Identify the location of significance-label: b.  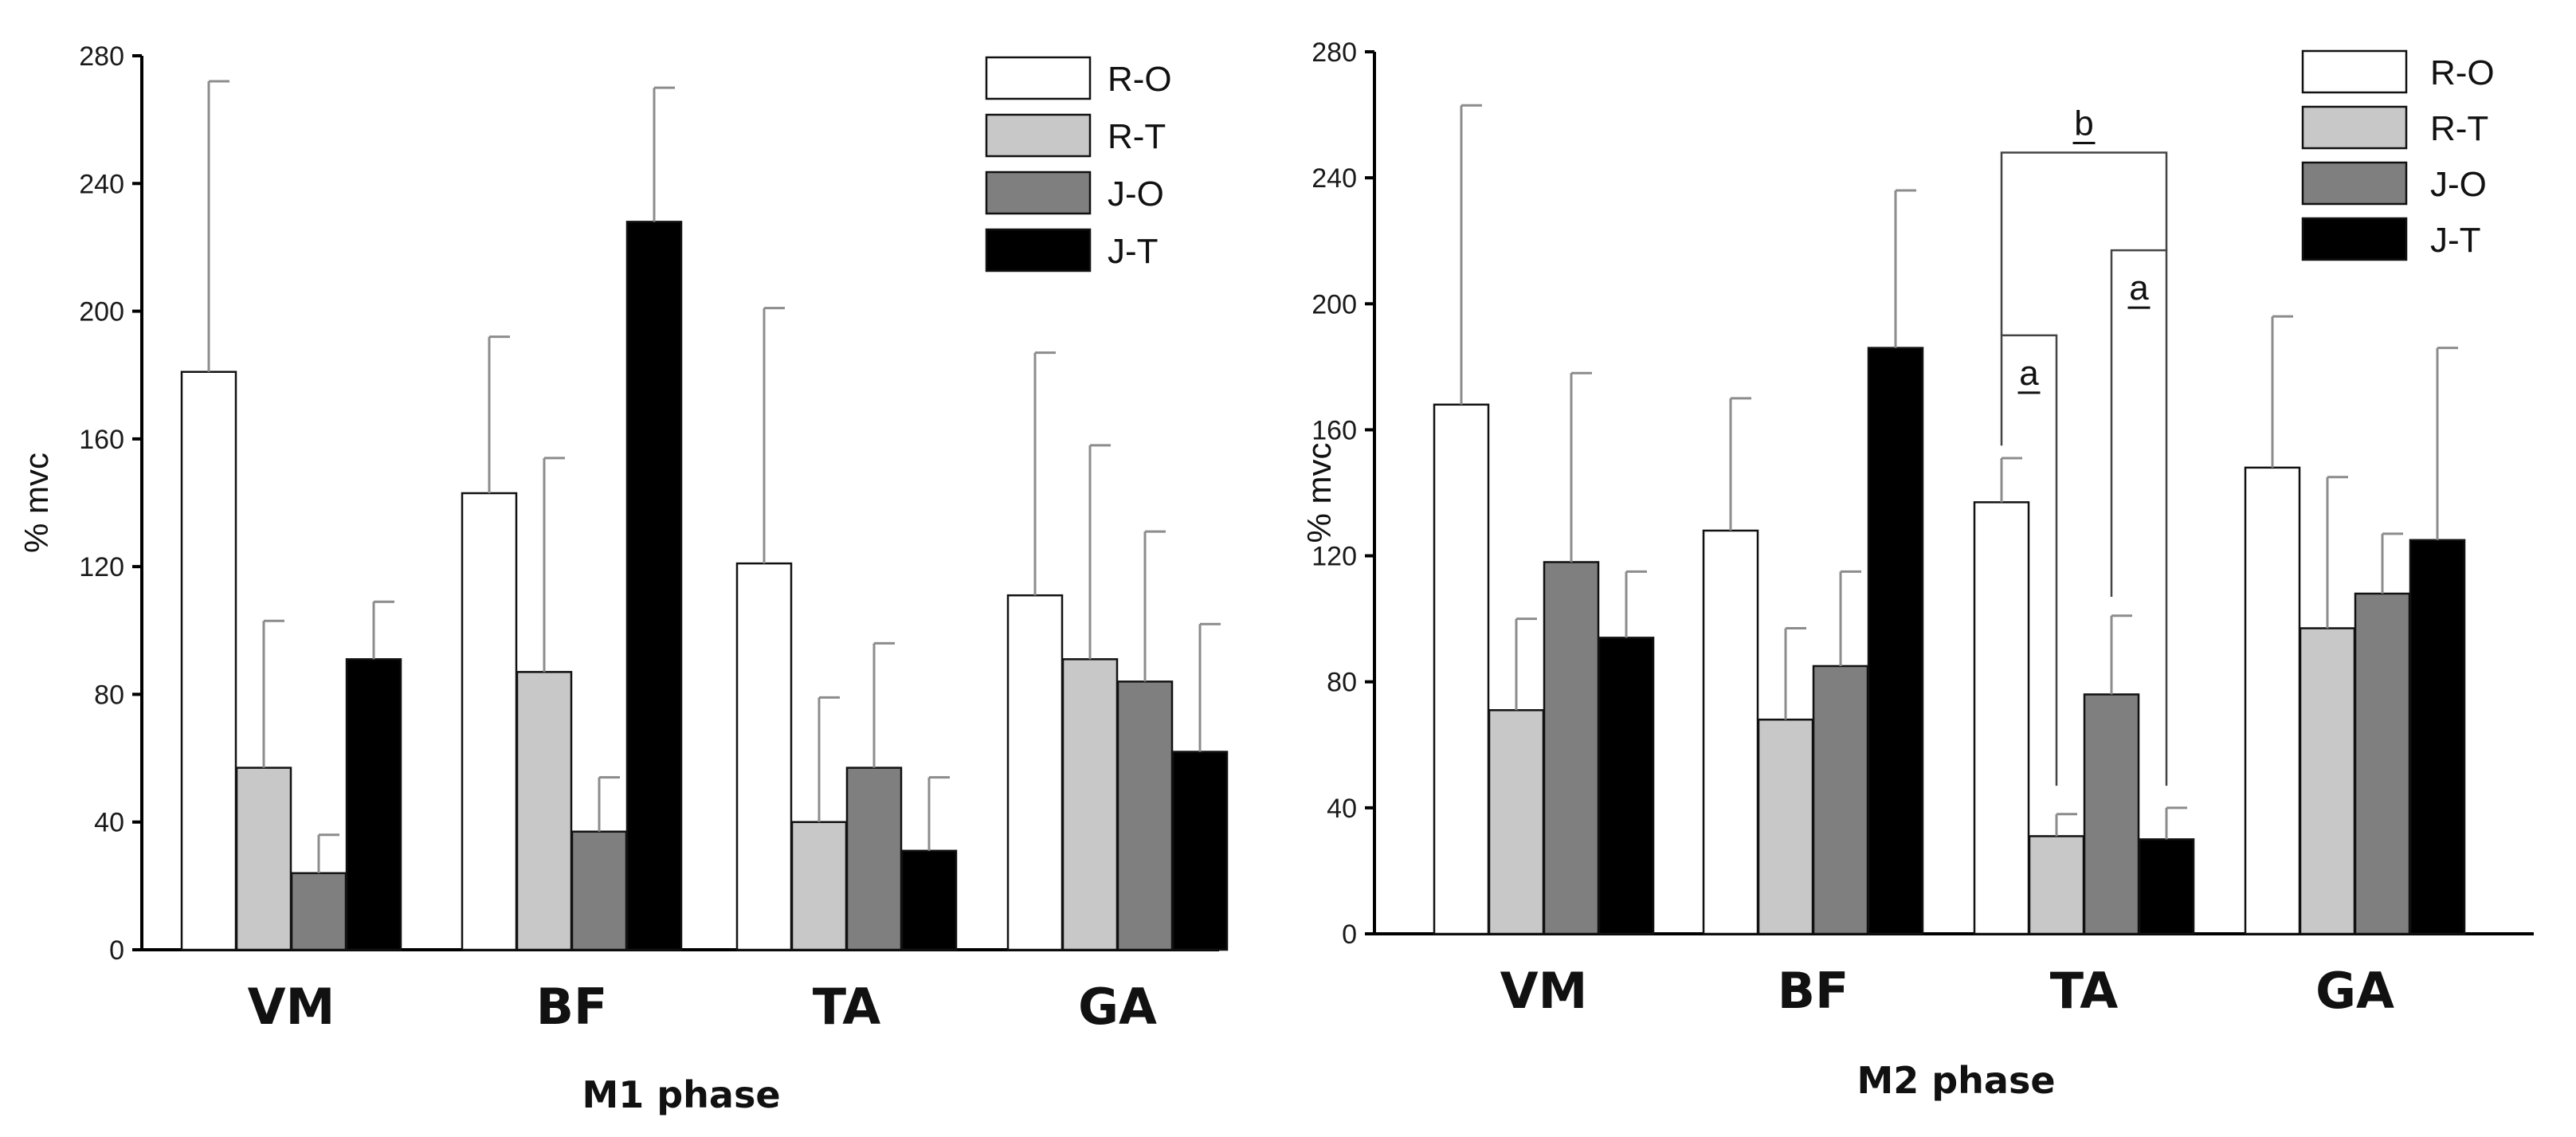
(2083, 123).